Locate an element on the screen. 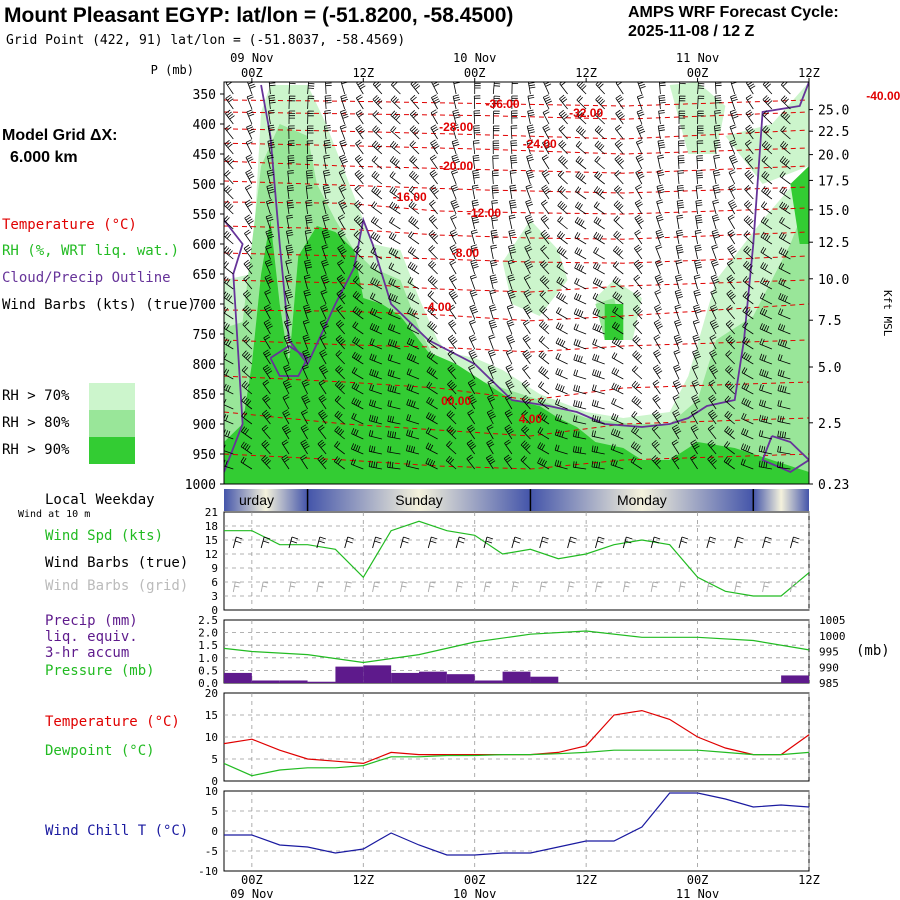  legend-temperature-2: Temperature (°C) is located at coordinates (112, 722).